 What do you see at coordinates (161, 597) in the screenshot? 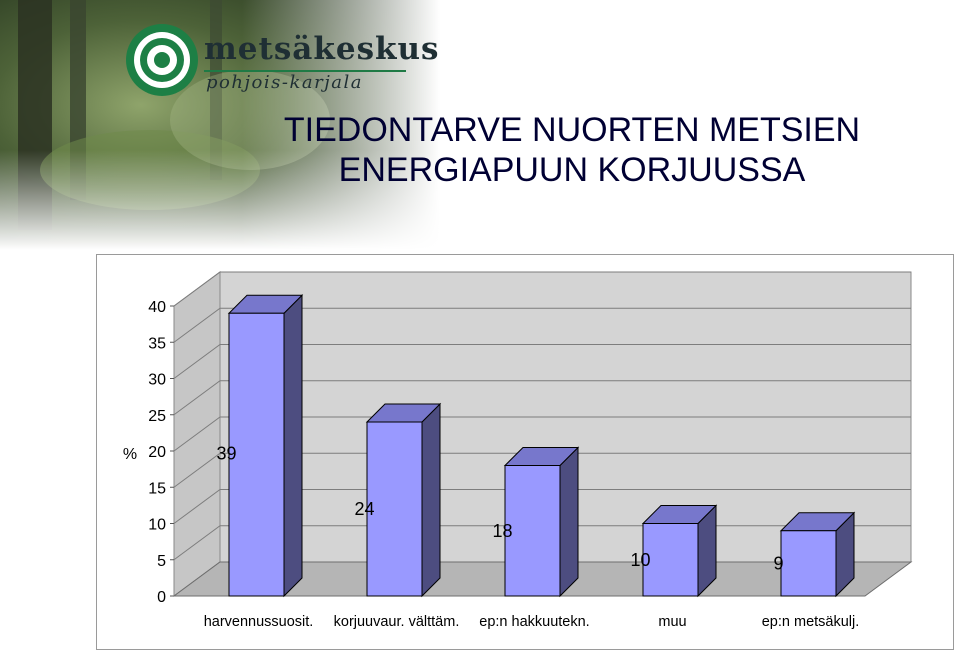
I see `y-tick-label-0: 0` at bounding box center [161, 597].